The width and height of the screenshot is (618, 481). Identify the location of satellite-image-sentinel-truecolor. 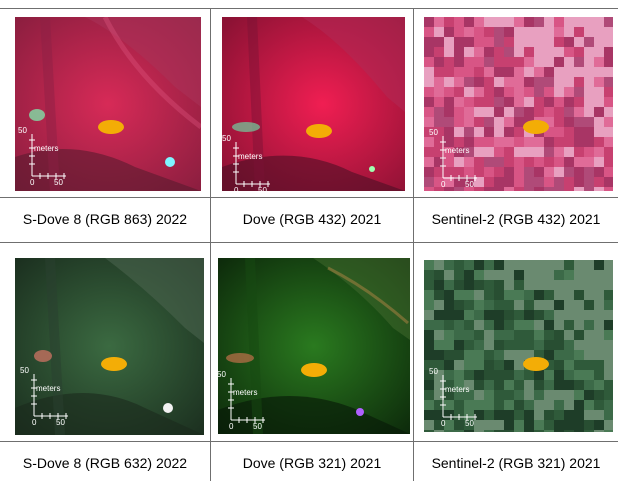
(518, 346).